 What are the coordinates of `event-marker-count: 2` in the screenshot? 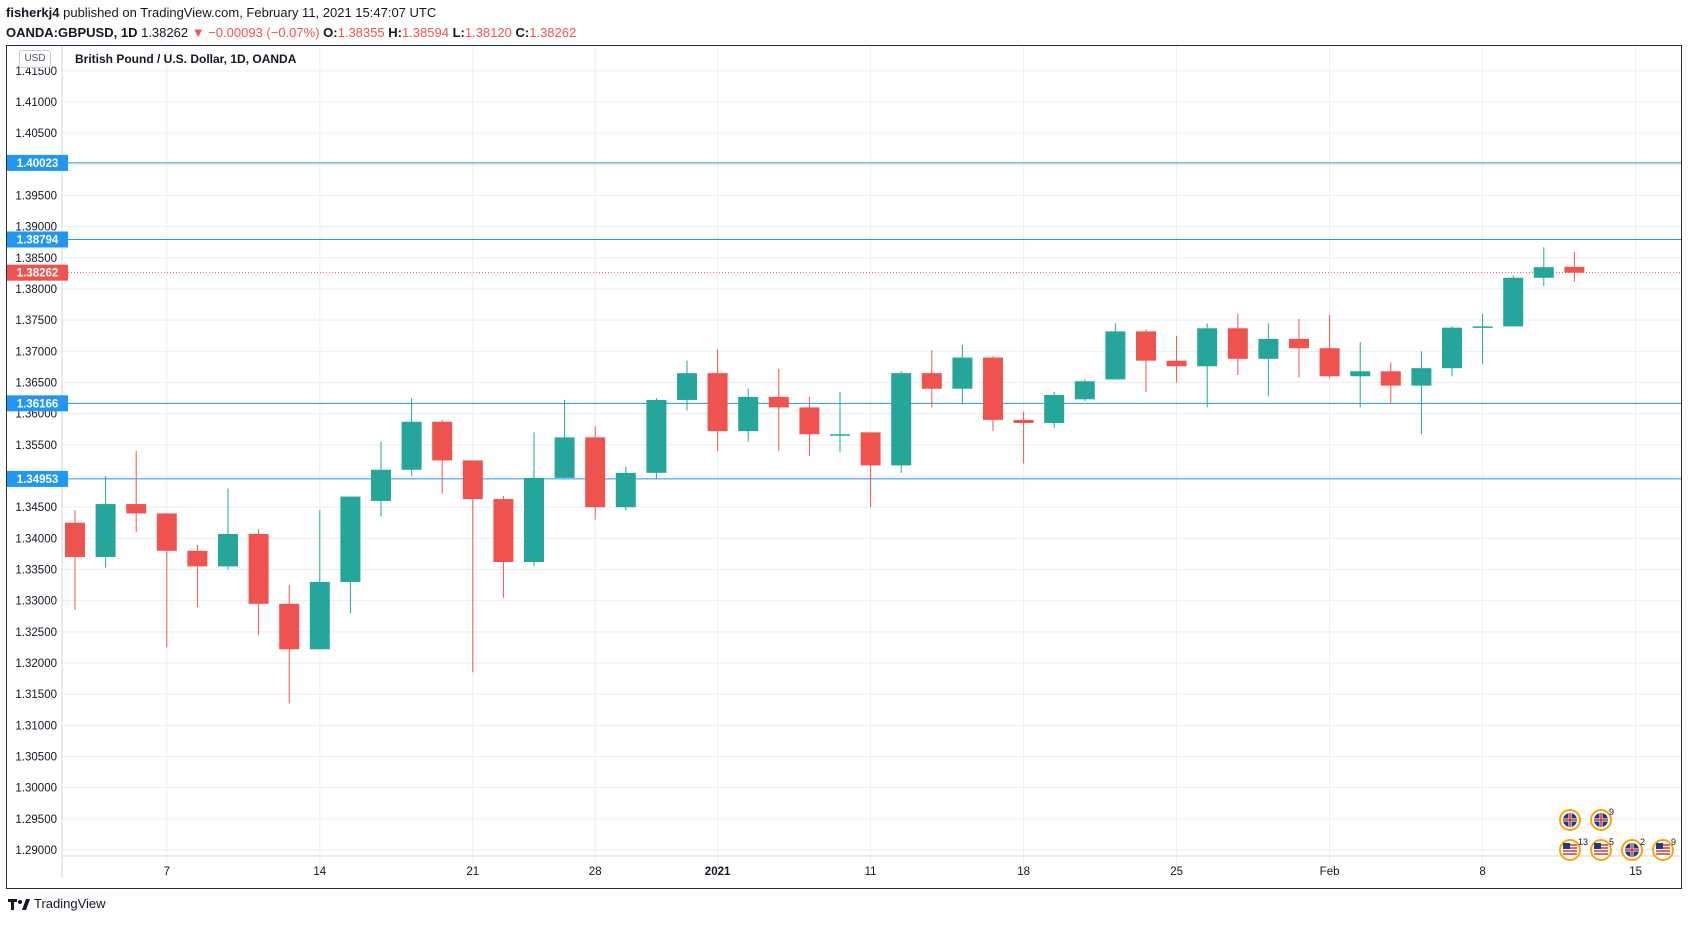 It's located at (1642, 842).